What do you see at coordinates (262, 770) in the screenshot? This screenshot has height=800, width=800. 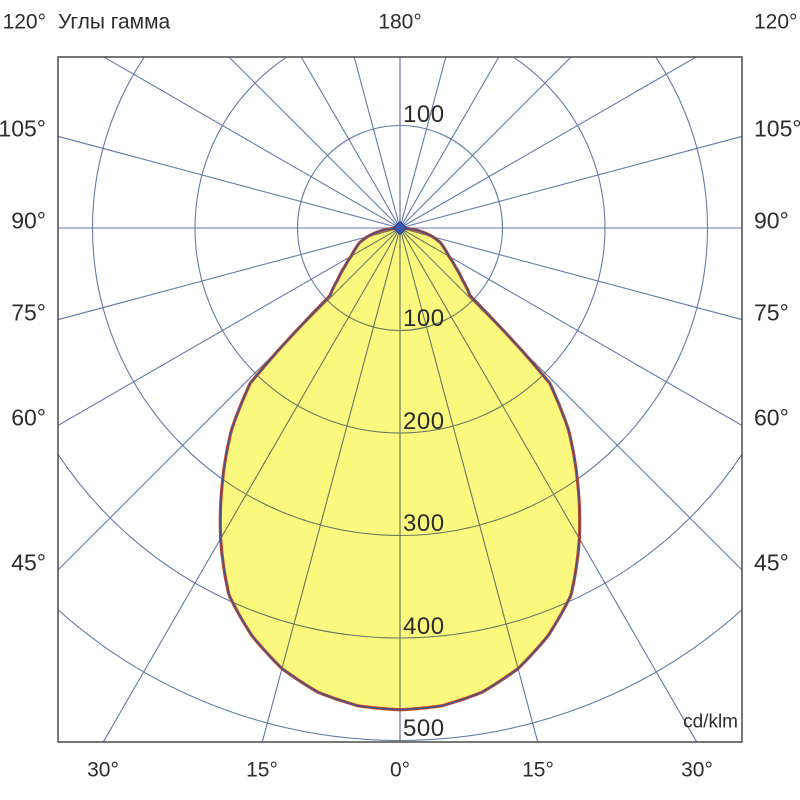 I see `gamma-angle-label-bottom--15: 15°` at bounding box center [262, 770].